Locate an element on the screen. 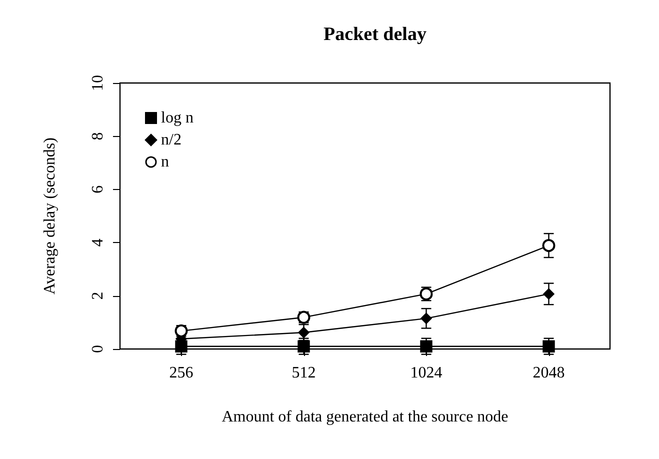  y-tick-label: 0 is located at coordinates (98, 349).